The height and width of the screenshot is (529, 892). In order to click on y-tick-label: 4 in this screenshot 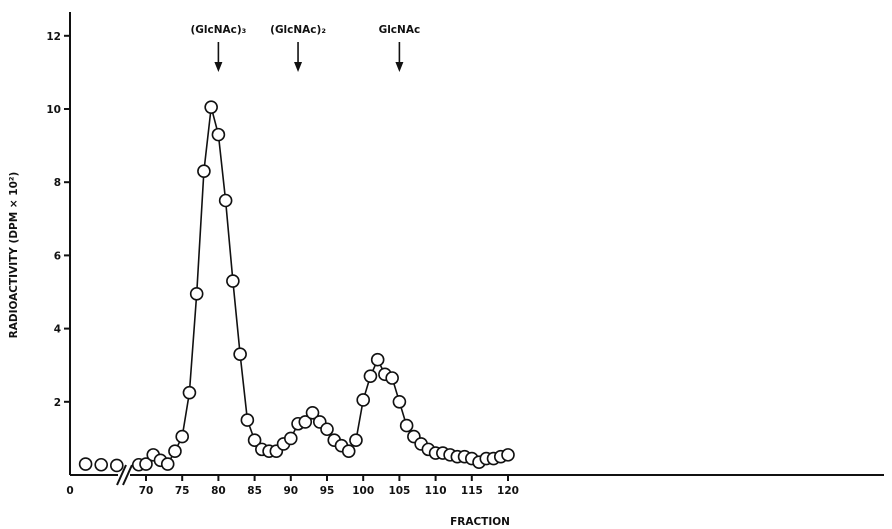, I will do `click(57, 330)`.